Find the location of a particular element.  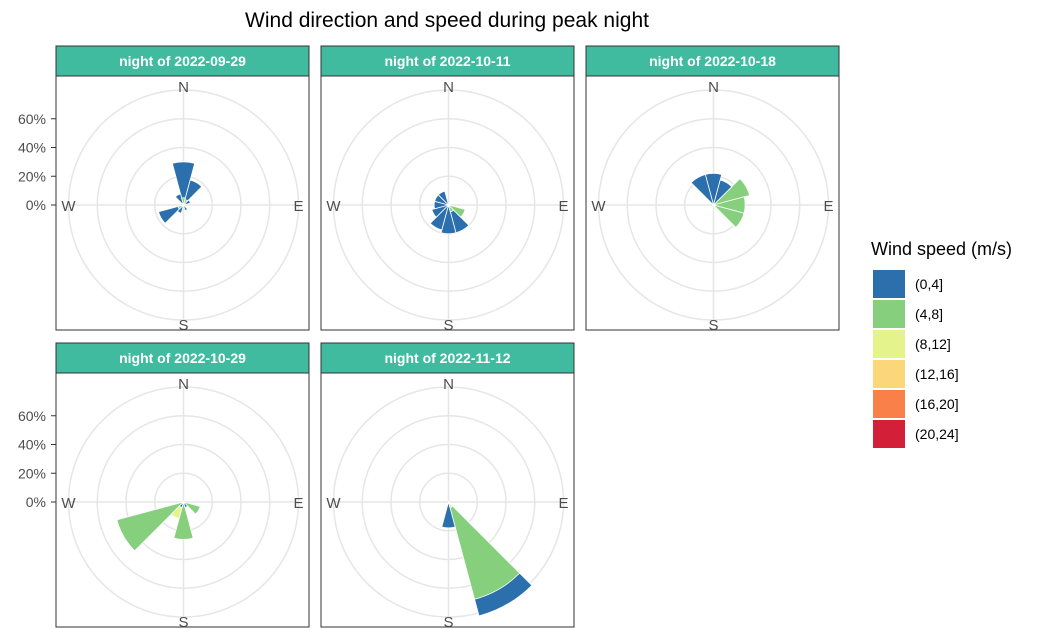

legend-items: (0,4] (4,8] (8,12] (12,16] (16,20] (20,24] is located at coordinates (916, 359).